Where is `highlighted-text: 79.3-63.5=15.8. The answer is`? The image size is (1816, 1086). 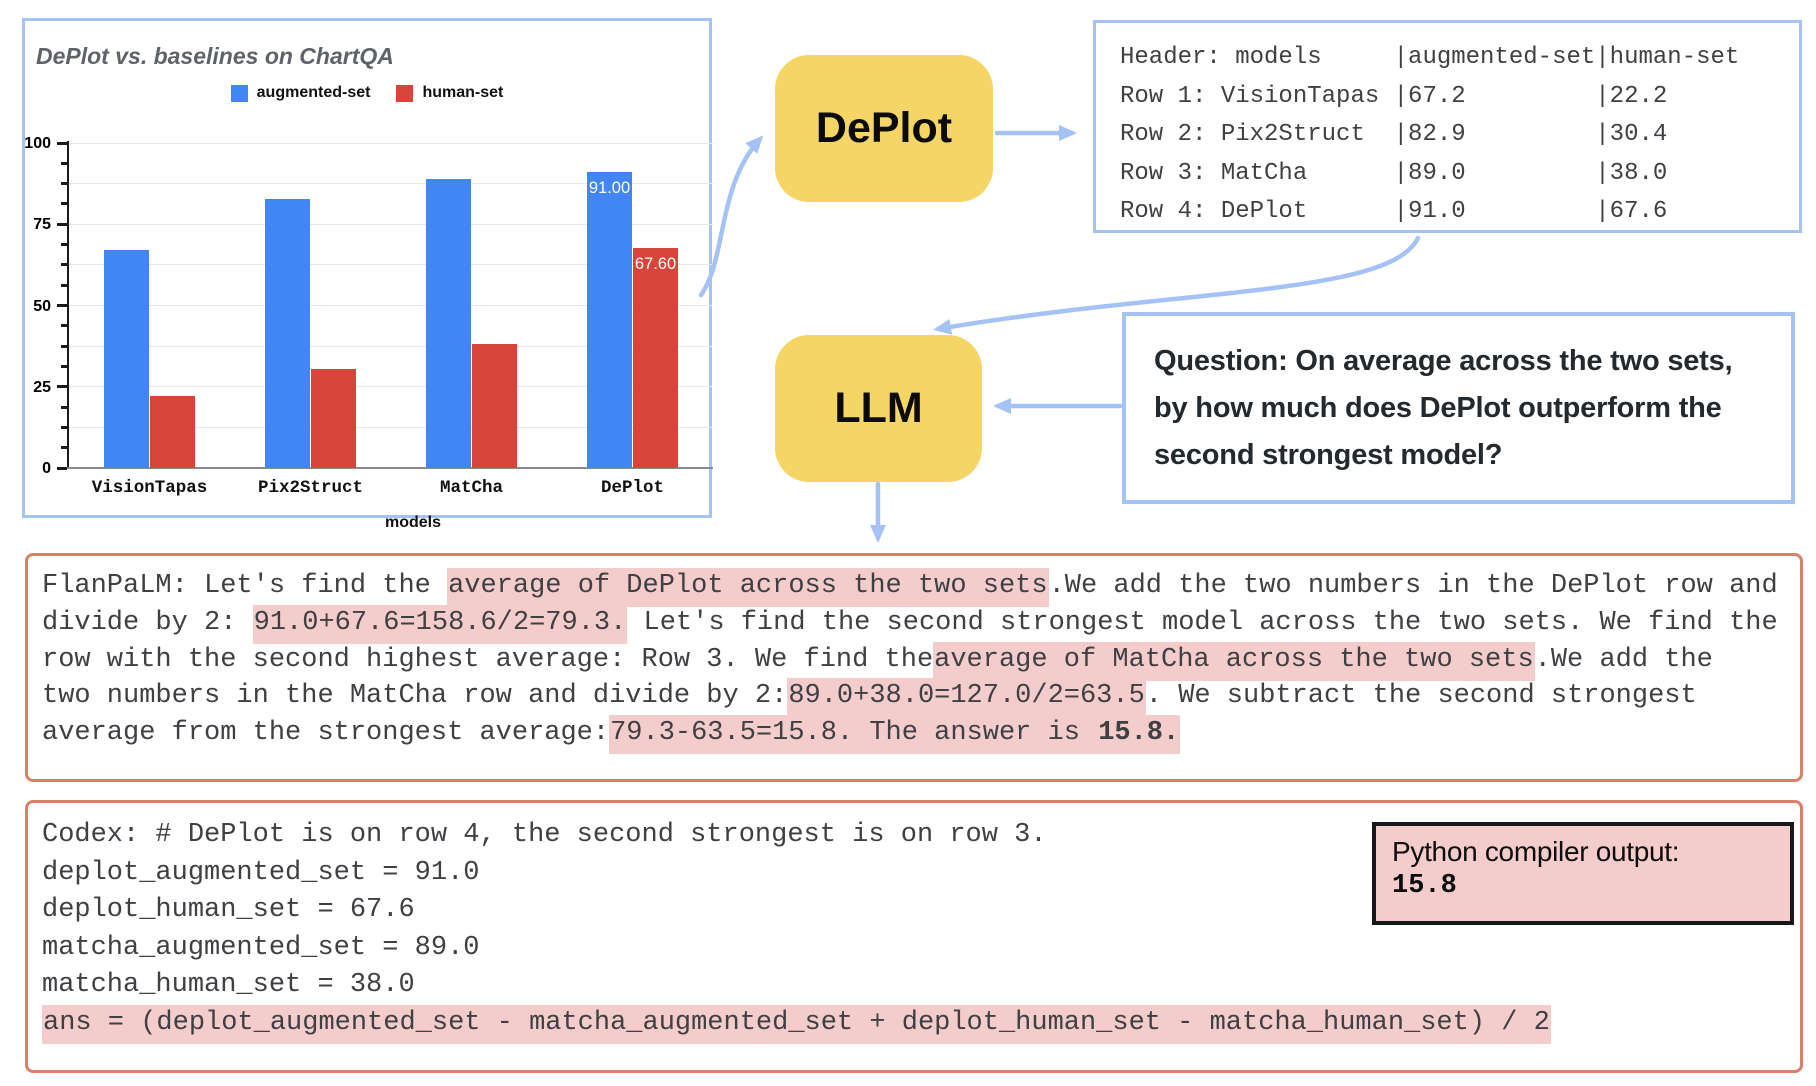 highlighted-text: 79.3-63.5=15.8. The answer is is located at coordinates (853, 735).